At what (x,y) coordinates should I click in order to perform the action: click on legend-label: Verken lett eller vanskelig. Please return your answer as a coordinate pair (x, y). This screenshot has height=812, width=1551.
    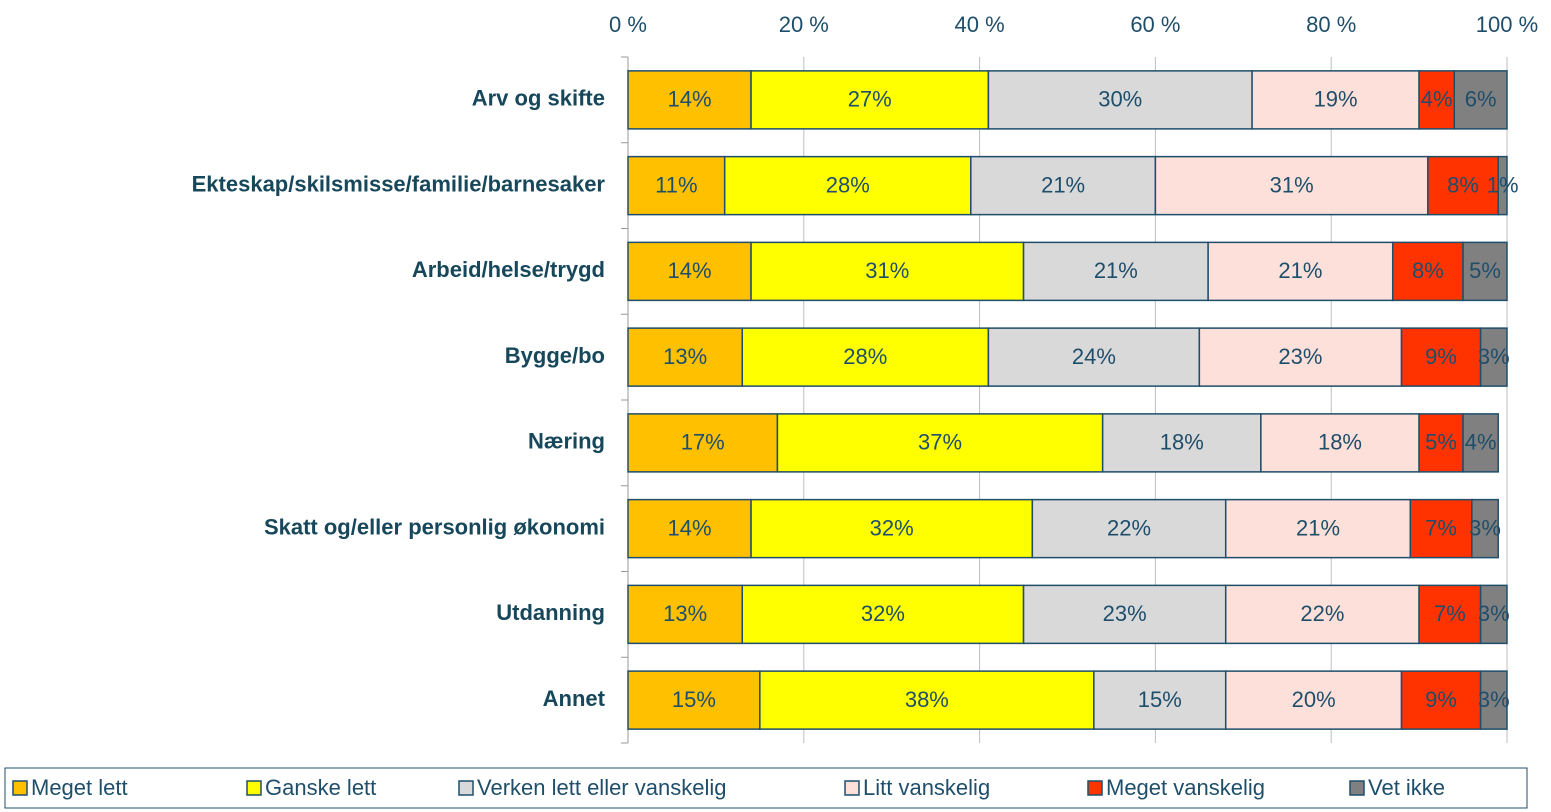
    Looking at the image, I should click on (601, 787).